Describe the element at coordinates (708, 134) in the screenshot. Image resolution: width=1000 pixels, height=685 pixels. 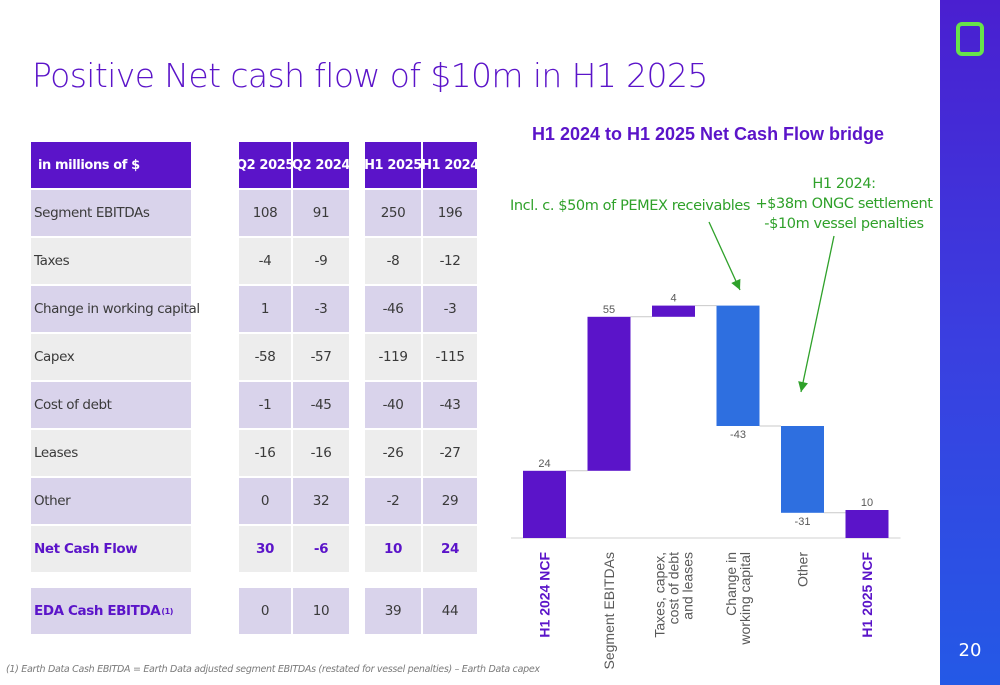
I see `chart-title: H1 2024 to H1 2025 Net Cash Flow bridge` at that location.